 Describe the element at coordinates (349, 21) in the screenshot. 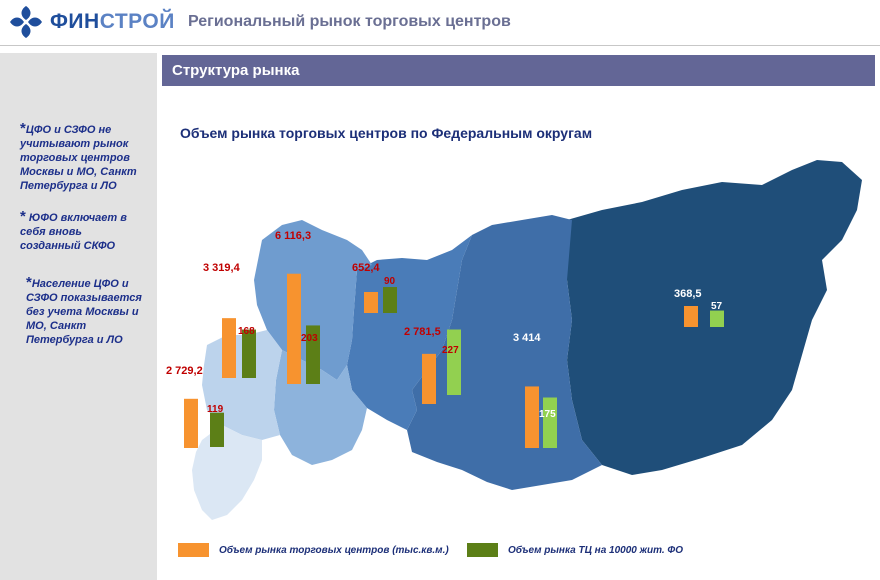

I see `page-title: Региональный рынок торговых центров` at that location.